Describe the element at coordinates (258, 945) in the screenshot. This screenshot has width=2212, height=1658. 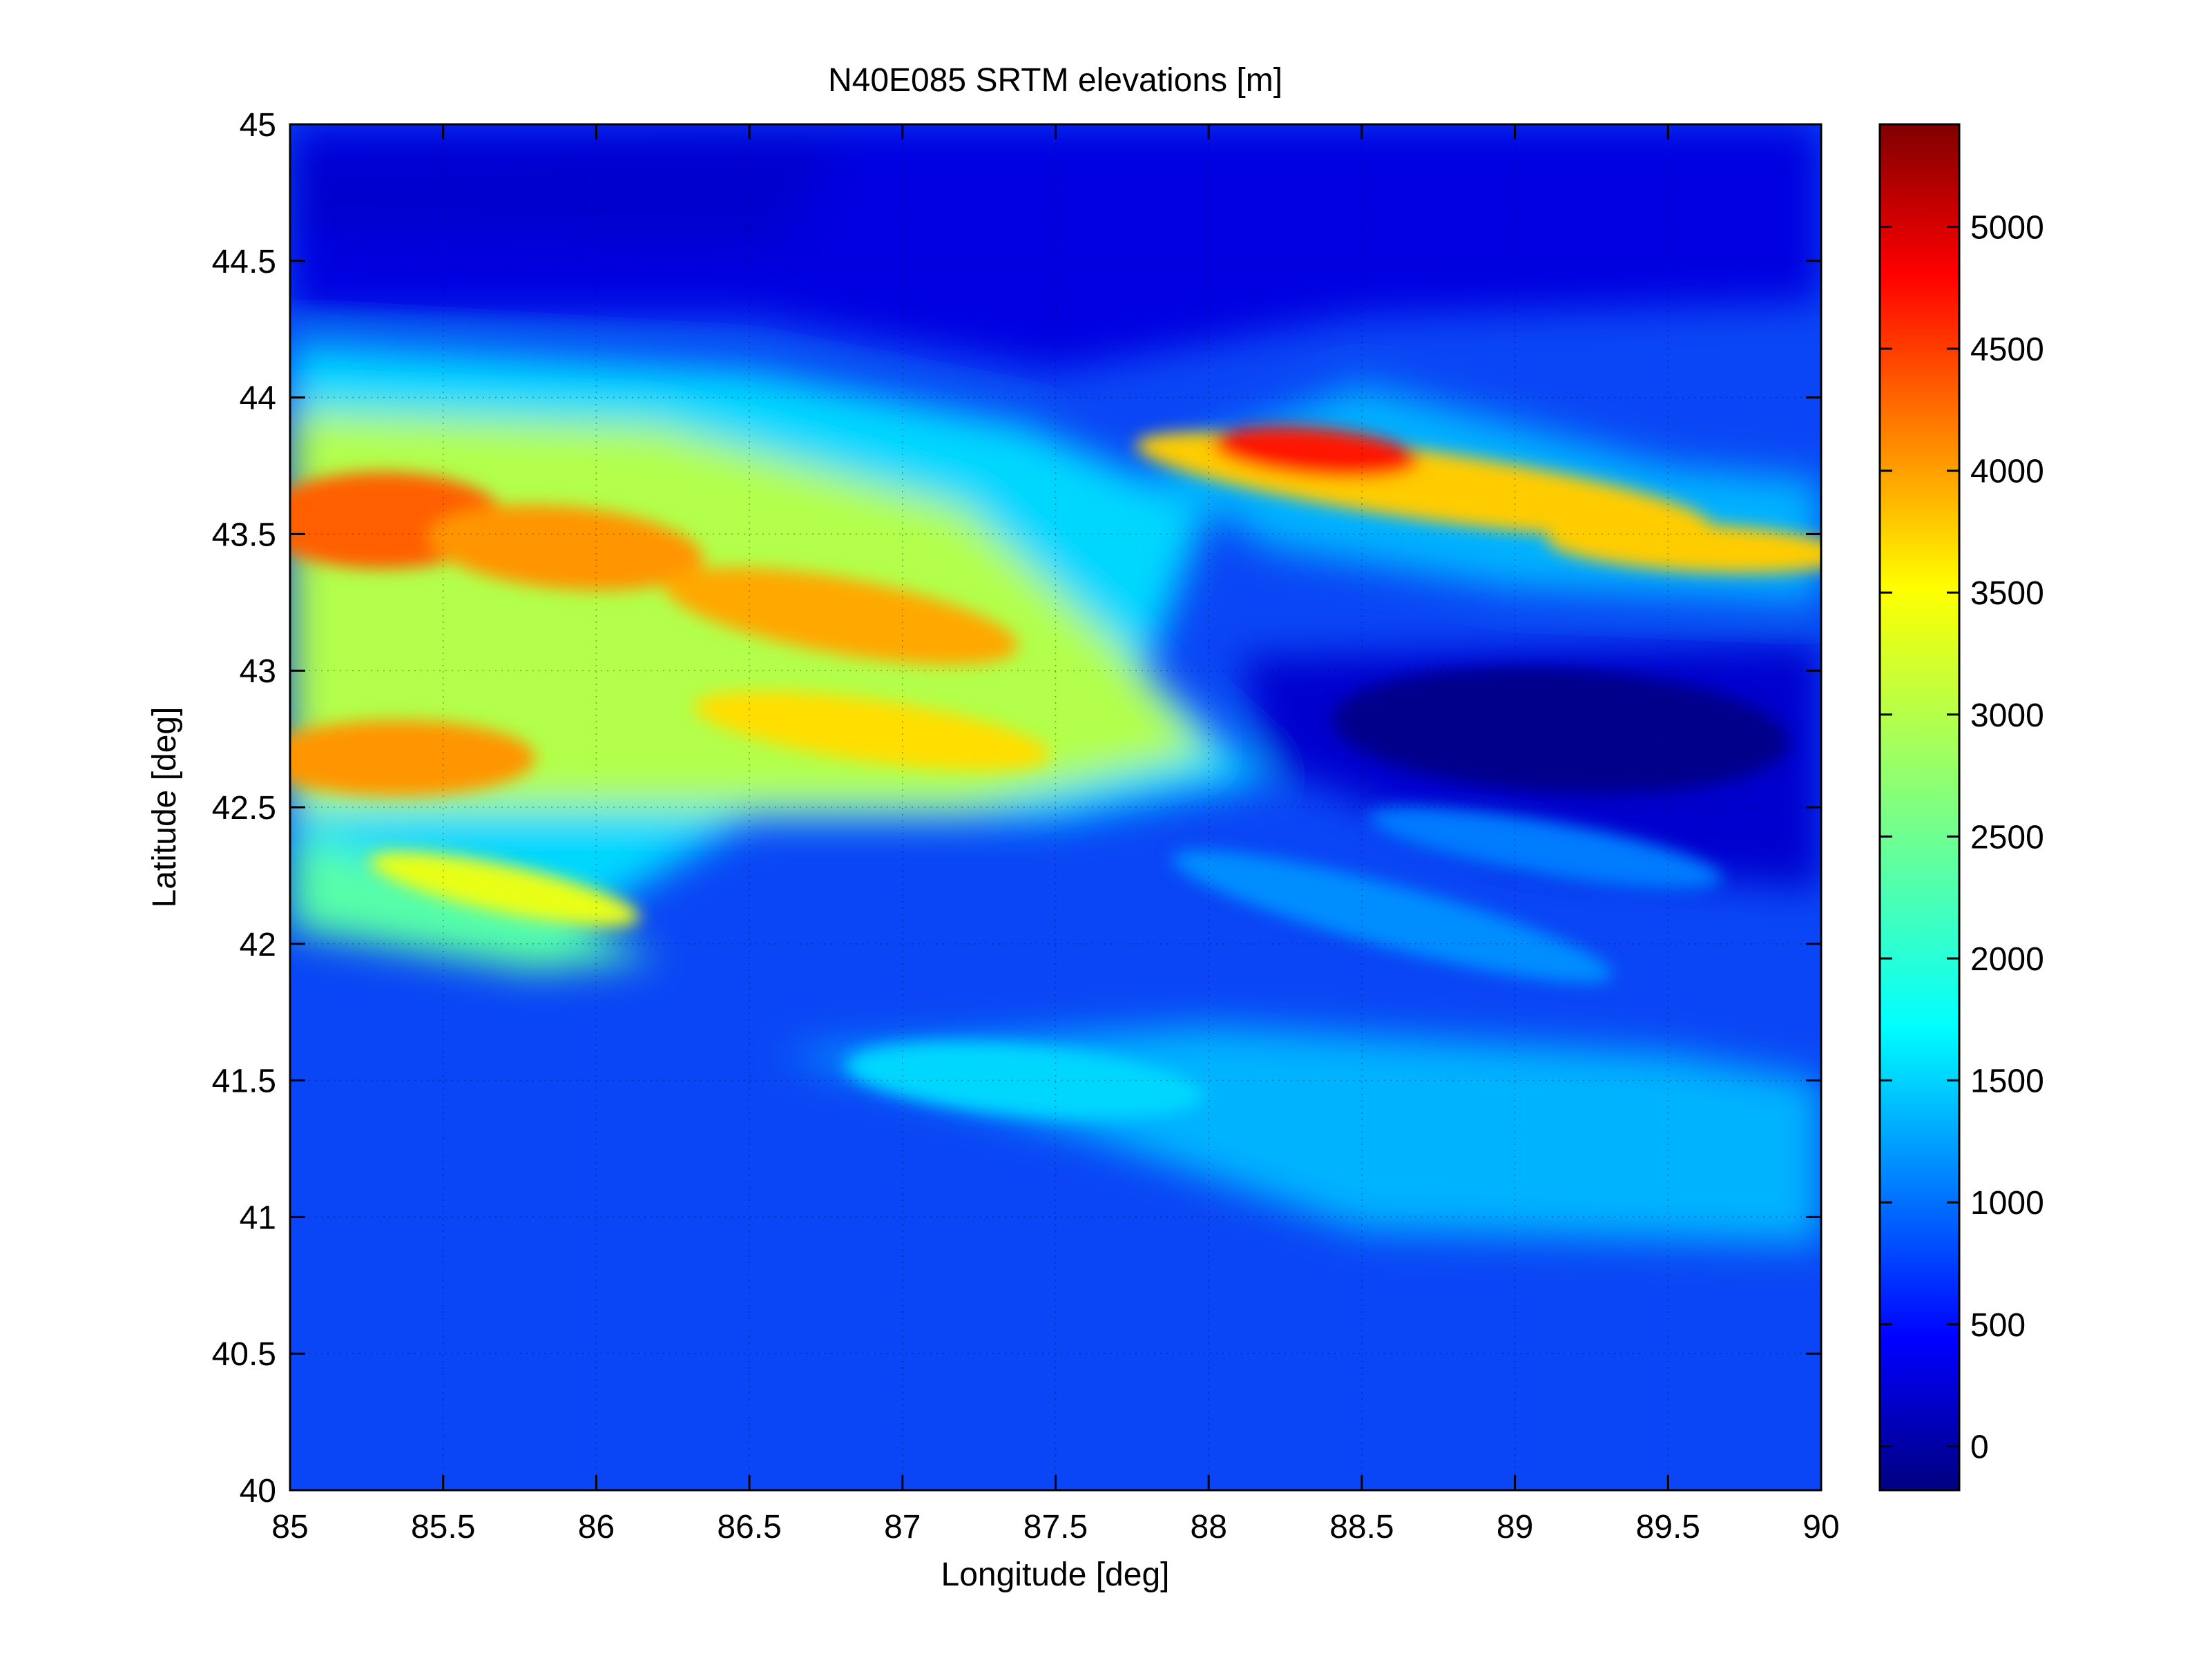
I see `y-tick-label: 42` at that location.